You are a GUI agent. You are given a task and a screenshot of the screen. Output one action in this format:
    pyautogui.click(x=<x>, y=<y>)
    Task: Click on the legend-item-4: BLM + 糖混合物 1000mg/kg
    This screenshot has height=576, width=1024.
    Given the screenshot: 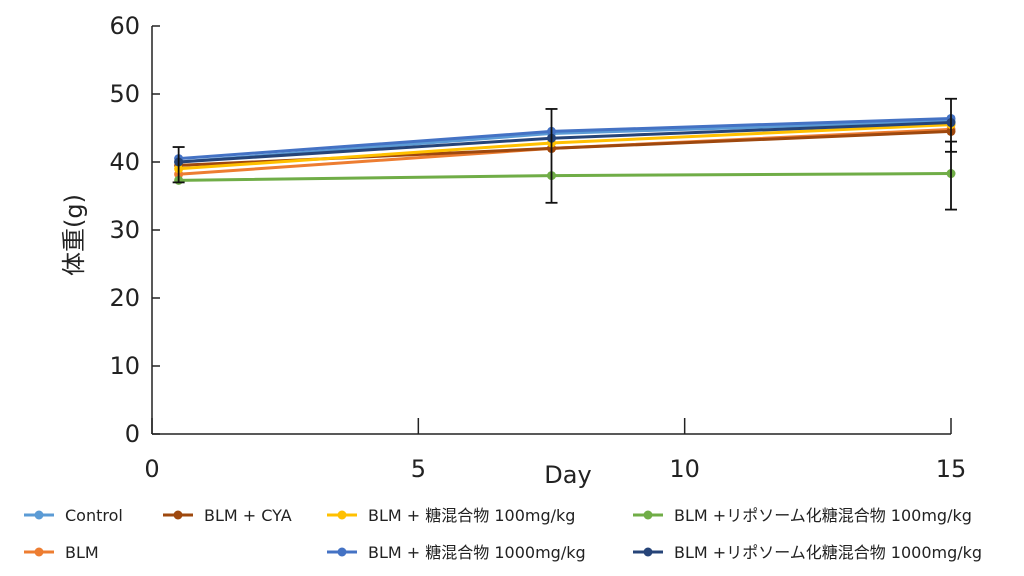 What is the action you would take?
    pyautogui.click(x=456, y=552)
    